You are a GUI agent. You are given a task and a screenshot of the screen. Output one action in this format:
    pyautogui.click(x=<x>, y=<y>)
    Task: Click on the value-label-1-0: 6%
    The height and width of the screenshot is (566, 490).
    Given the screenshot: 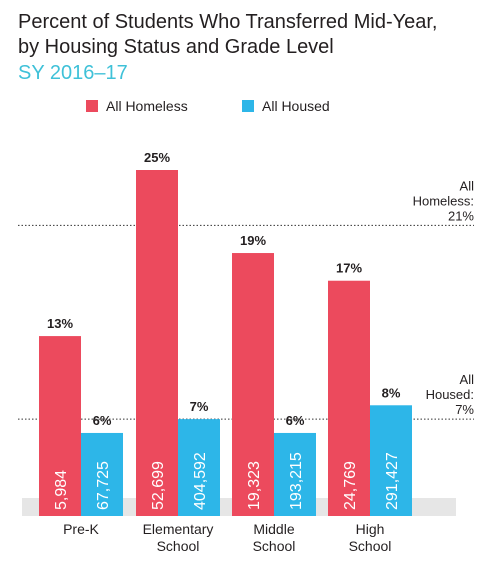 What is the action you would take?
    pyautogui.click(x=102, y=420)
    